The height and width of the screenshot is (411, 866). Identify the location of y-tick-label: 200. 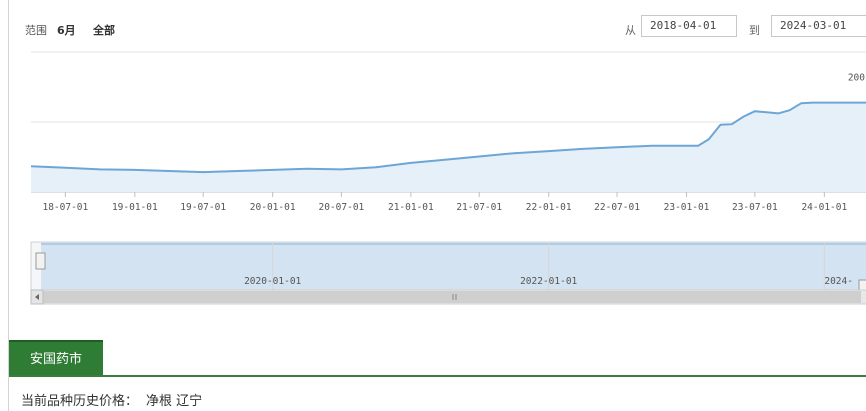
(856, 77).